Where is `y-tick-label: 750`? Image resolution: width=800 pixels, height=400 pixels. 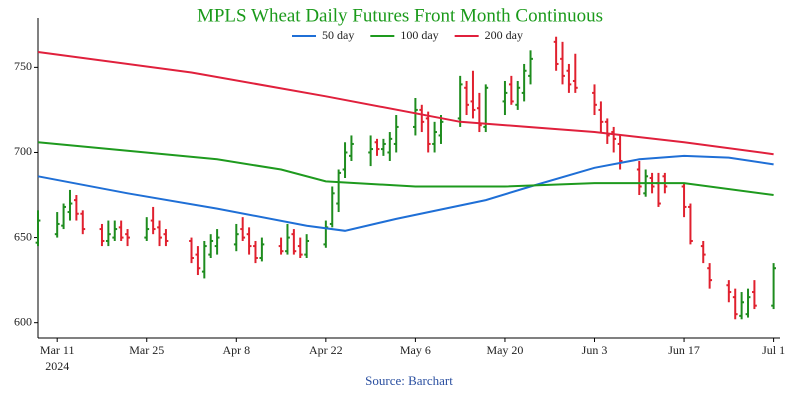 y-tick-label: 750 is located at coordinates (23, 66).